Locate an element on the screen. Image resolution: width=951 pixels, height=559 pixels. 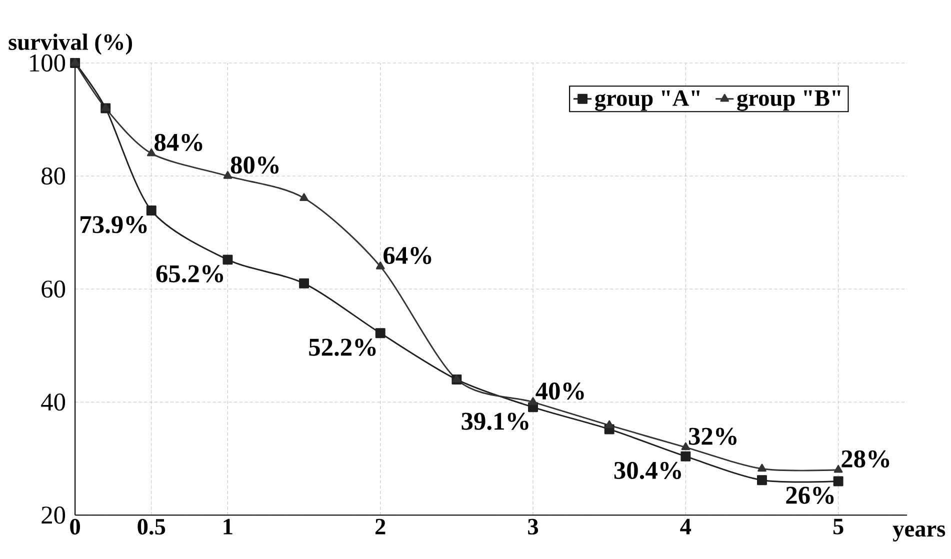
data-label: 65.2% is located at coordinates (189, 273).